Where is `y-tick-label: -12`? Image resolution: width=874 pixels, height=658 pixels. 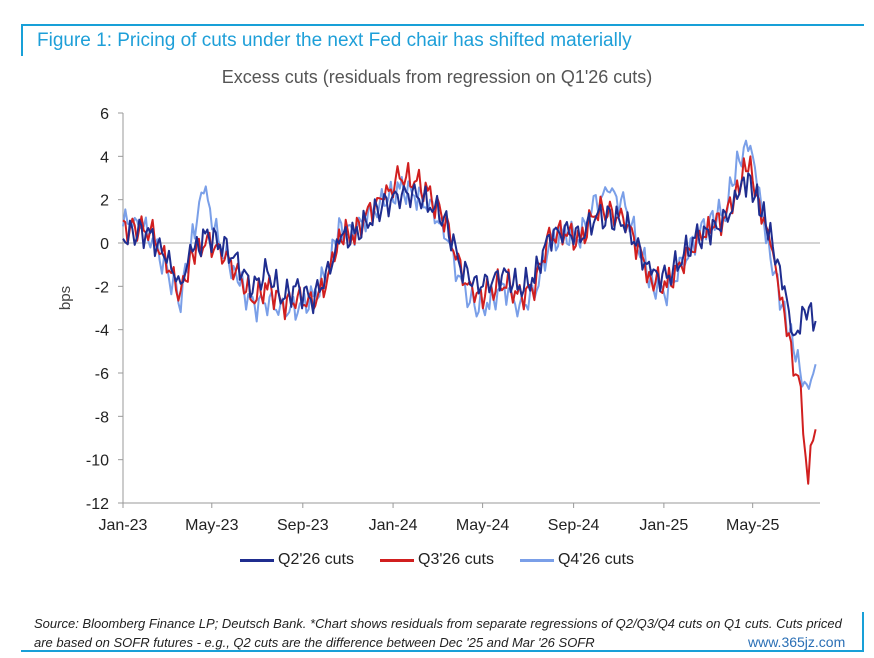
y-tick-label: -12 is located at coordinates (97, 504).